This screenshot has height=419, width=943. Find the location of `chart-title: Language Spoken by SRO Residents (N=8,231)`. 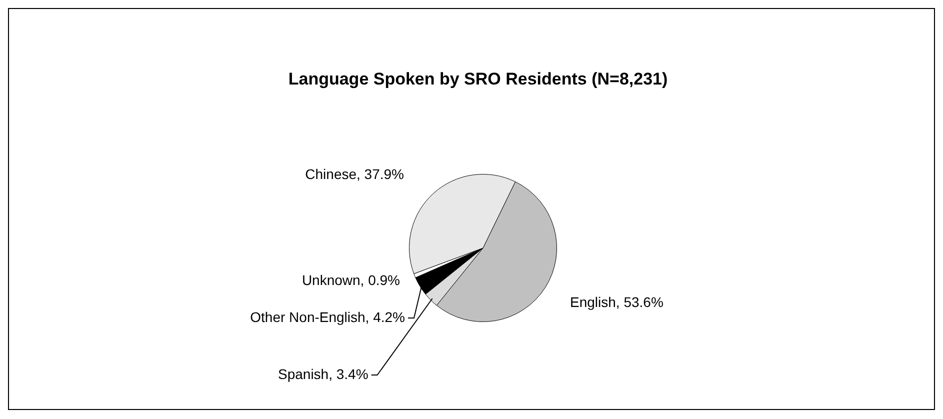

chart-title: Language Spoken by SRO Residents (N=8,231) is located at coordinates (478, 79).